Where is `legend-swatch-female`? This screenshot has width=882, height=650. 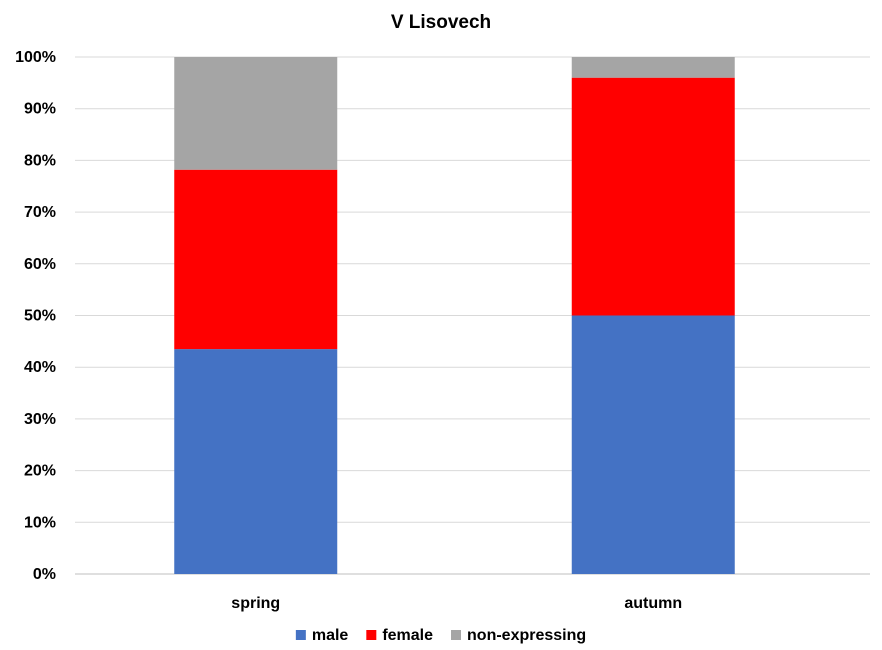
legend-swatch-female is located at coordinates (371, 635).